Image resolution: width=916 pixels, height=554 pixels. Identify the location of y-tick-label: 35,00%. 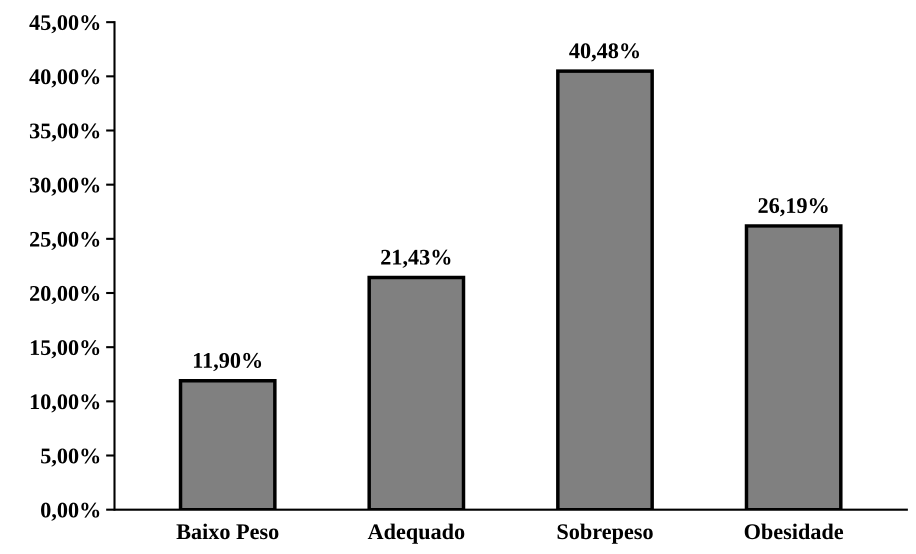
(65, 132).